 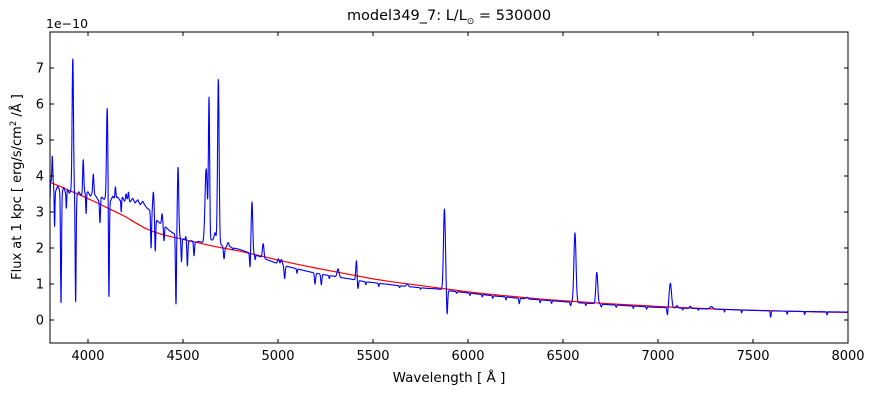 What do you see at coordinates (562, 356) in the screenshot?
I see `x-tick-label: 6500` at bounding box center [562, 356].